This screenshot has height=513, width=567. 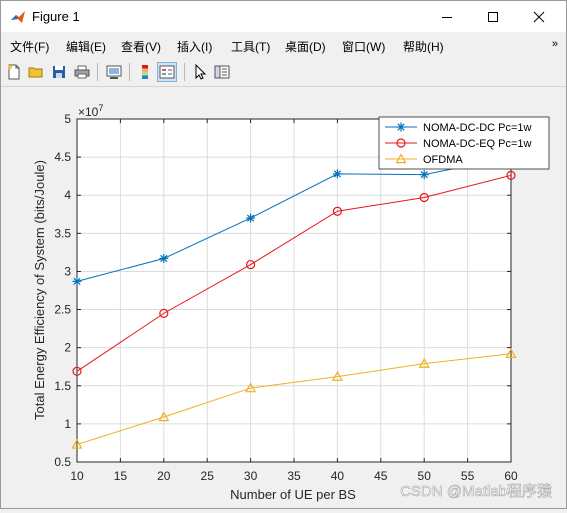 I want to click on x-tick-label: 50, so click(x=425, y=476).